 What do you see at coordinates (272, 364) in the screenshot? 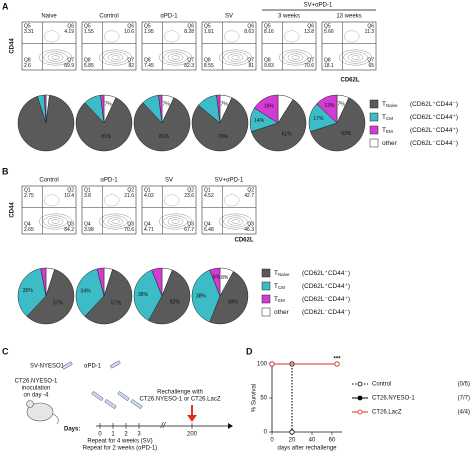
I see `survival-point` at bounding box center [272, 364].